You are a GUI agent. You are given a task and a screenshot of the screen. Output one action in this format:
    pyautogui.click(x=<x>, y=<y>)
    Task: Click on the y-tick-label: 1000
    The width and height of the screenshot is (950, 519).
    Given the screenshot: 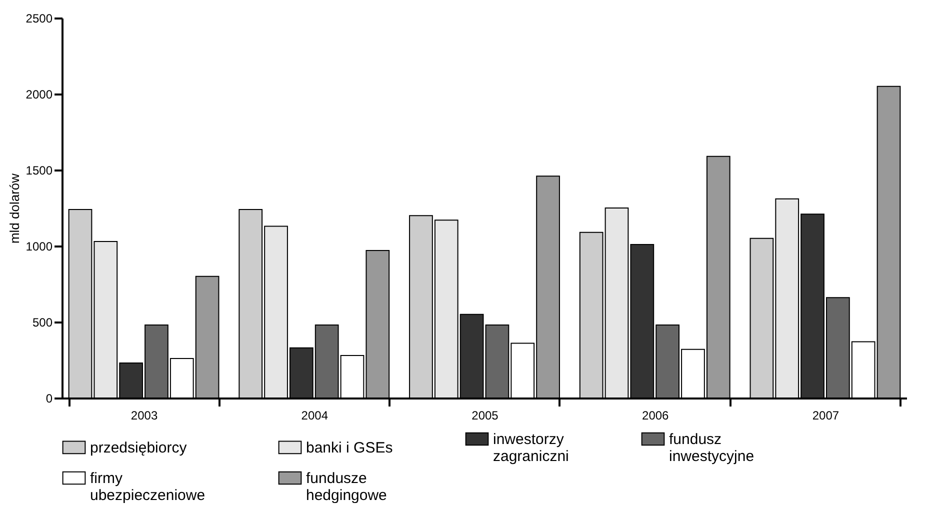 What is the action you would take?
    pyautogui.click(x=39, y=247)
    